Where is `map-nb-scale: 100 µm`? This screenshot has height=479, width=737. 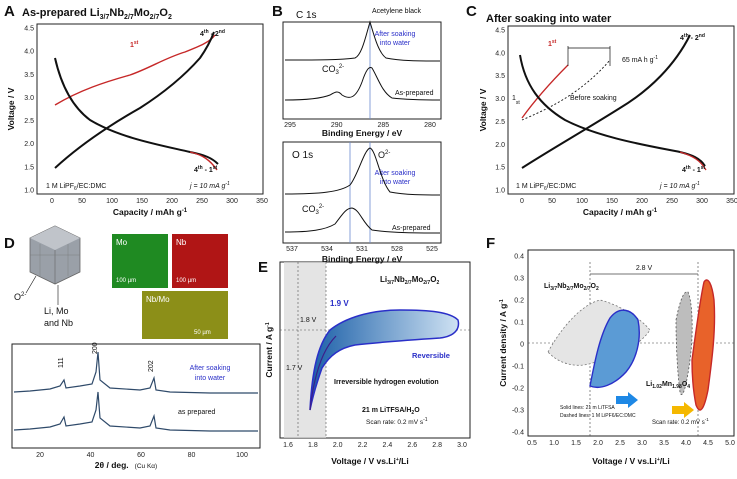 map-nb-scale: 100 µm is located at coordinates (186, 281).